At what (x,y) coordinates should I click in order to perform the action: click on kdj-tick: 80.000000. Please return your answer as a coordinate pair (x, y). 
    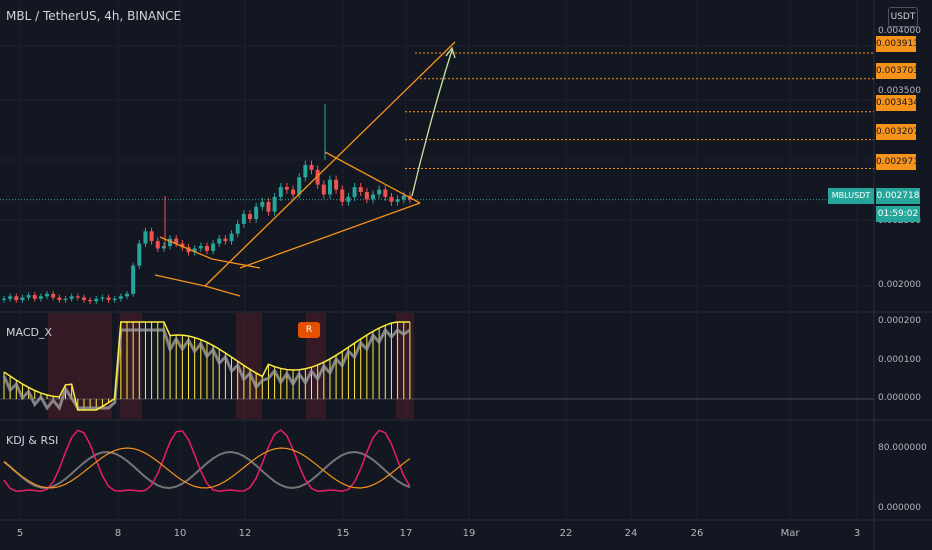
    Looking at the image, I should click on (902, 448).